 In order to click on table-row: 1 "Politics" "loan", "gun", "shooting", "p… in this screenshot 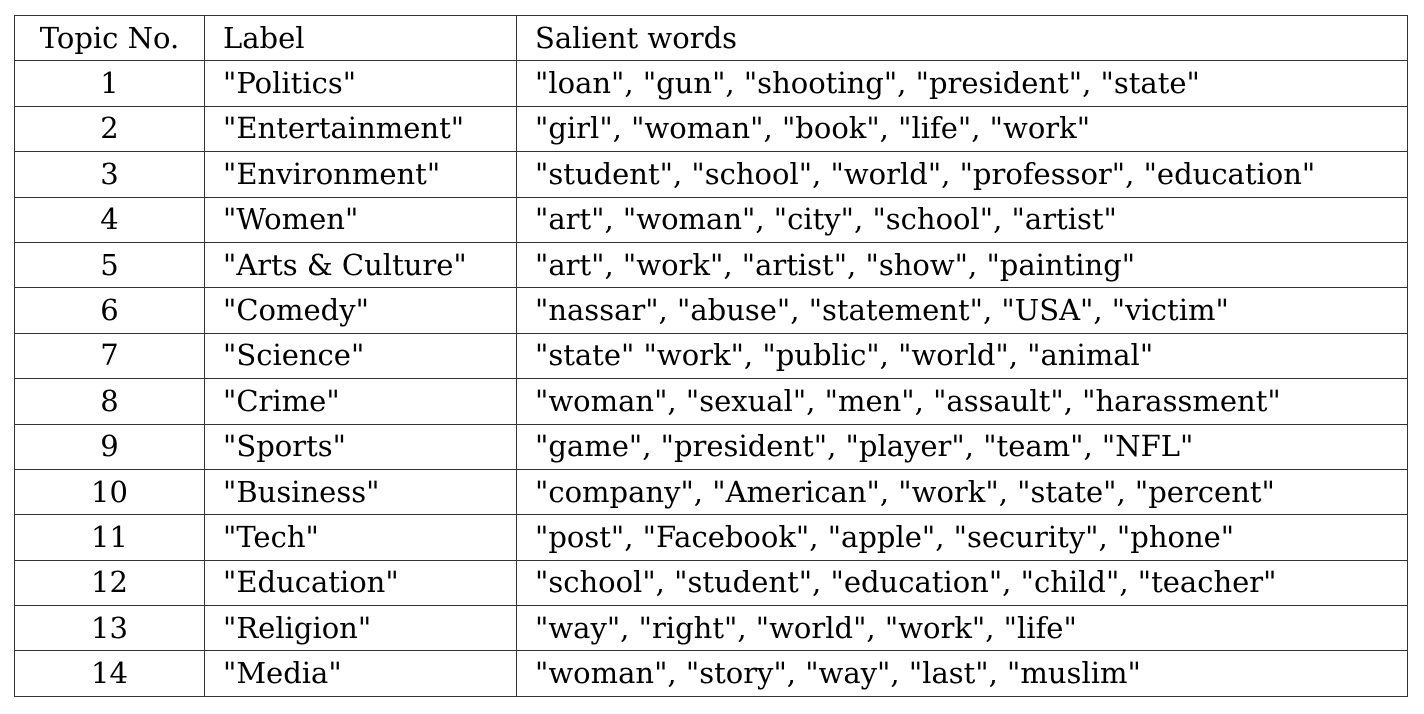, I will do `click(711, 83)`.